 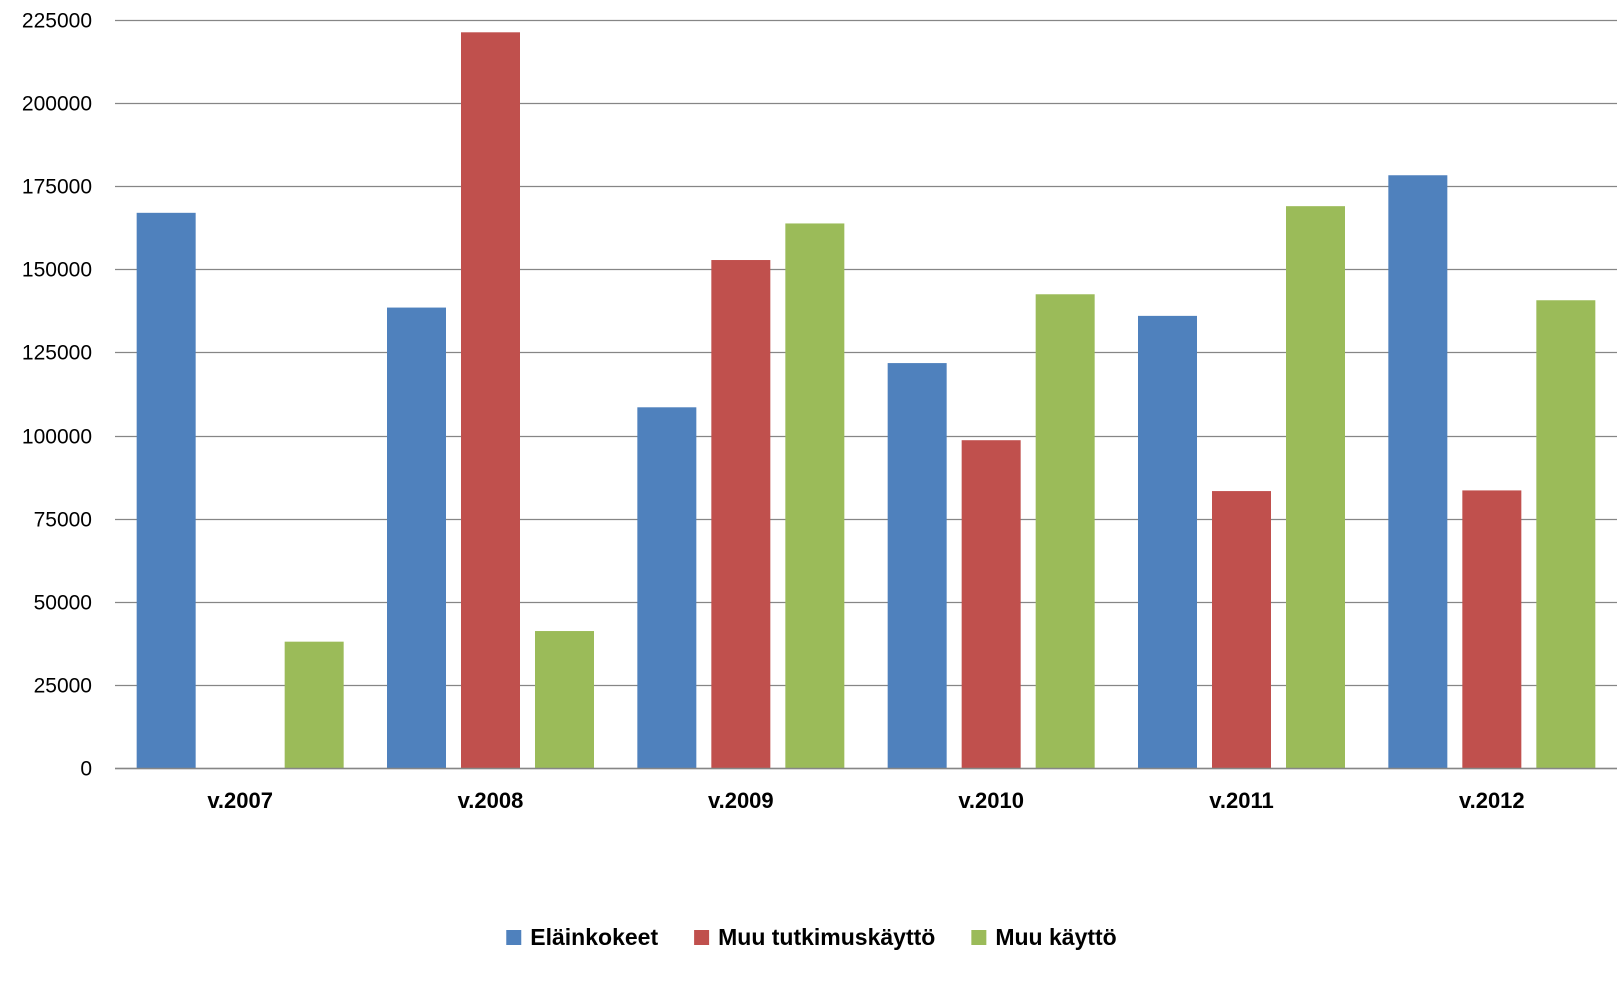 I want to click on x-tick-label: v.2007, so click(x=240, y=800).